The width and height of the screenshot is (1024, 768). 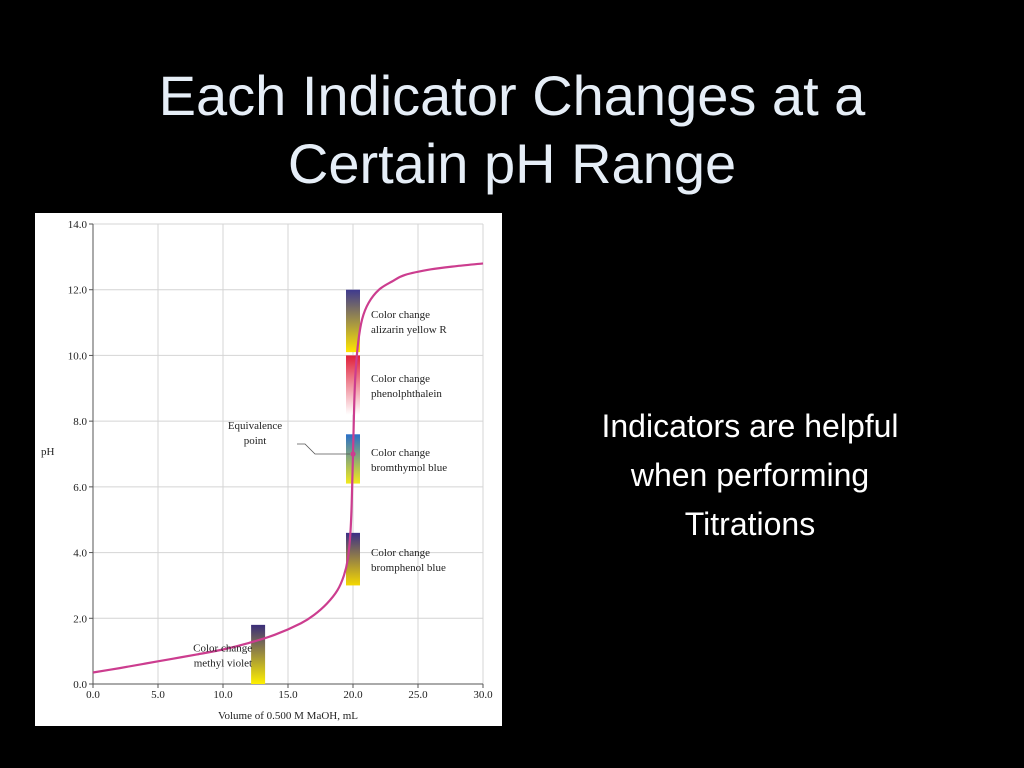 What do you see at coordinates (750, 426) in the screenshot?
I see `caption-line-1: Indicators are helpful` at bounding box center [750, 426].